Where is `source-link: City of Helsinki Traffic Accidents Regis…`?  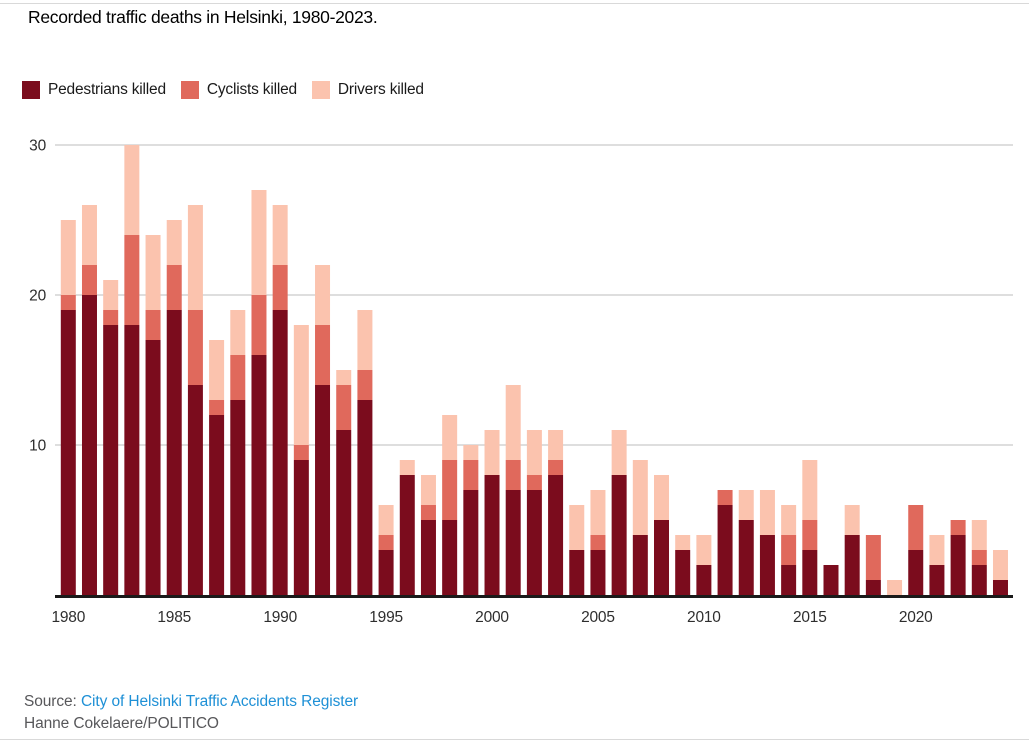
source-link: City of Helsinki Traffic Accidents Regis… is located at coordinates (219, 701).